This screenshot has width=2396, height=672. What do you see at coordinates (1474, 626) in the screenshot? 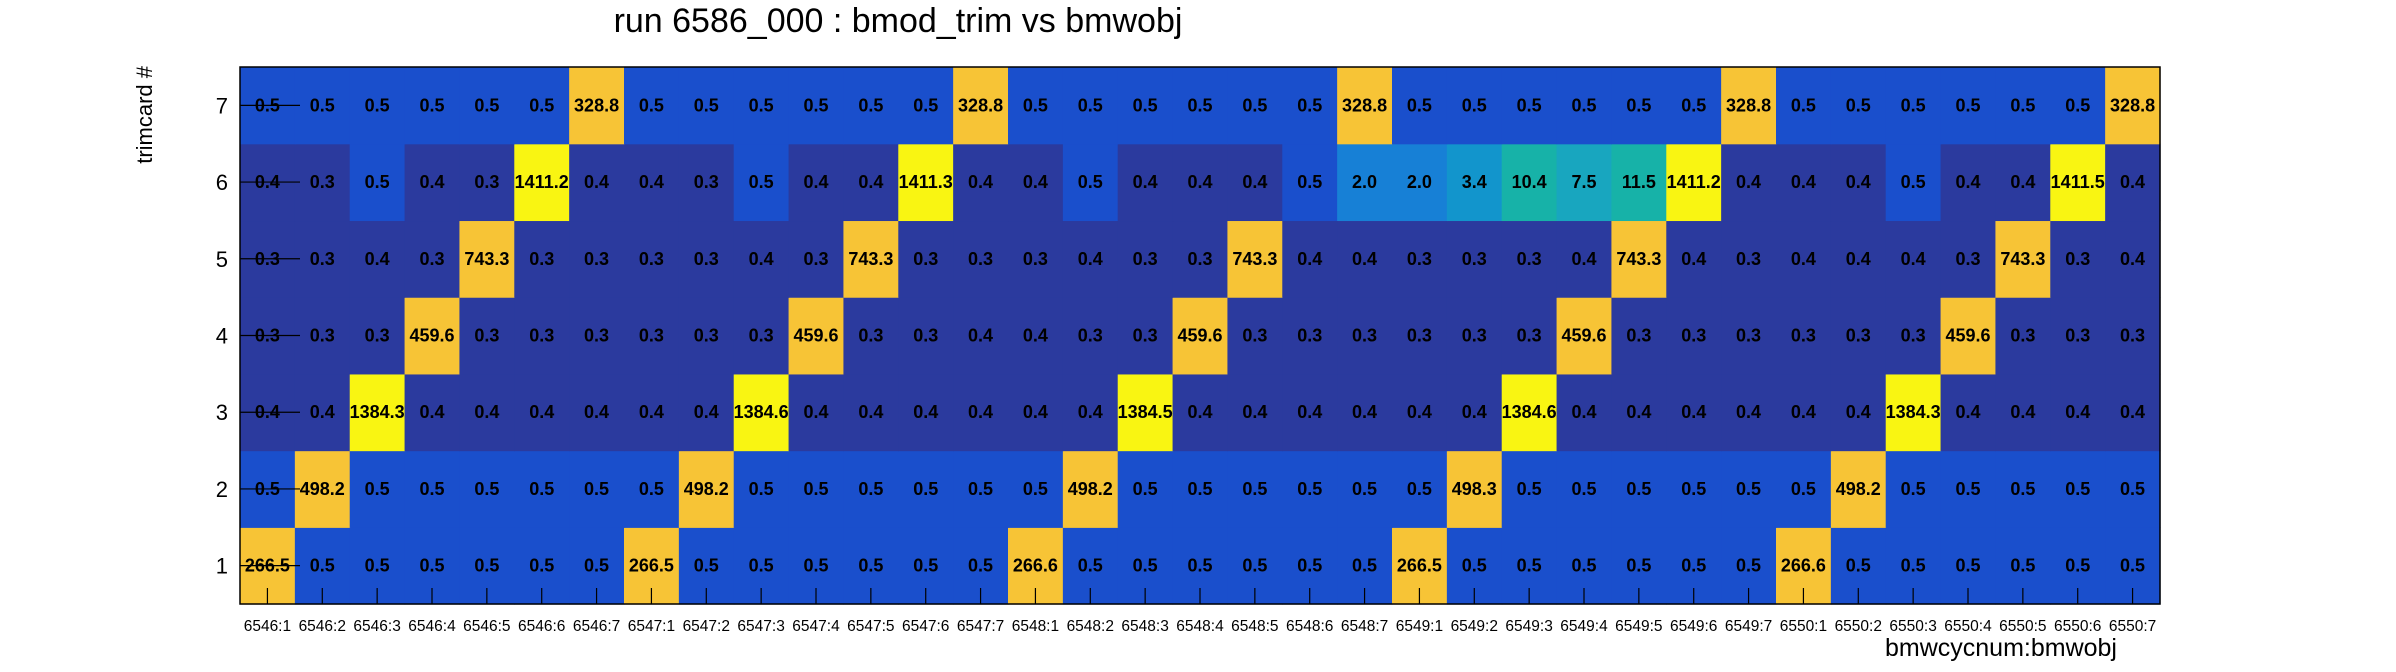
I see `x-tick-label: 6549:2` at bounding box center [1474, 626].